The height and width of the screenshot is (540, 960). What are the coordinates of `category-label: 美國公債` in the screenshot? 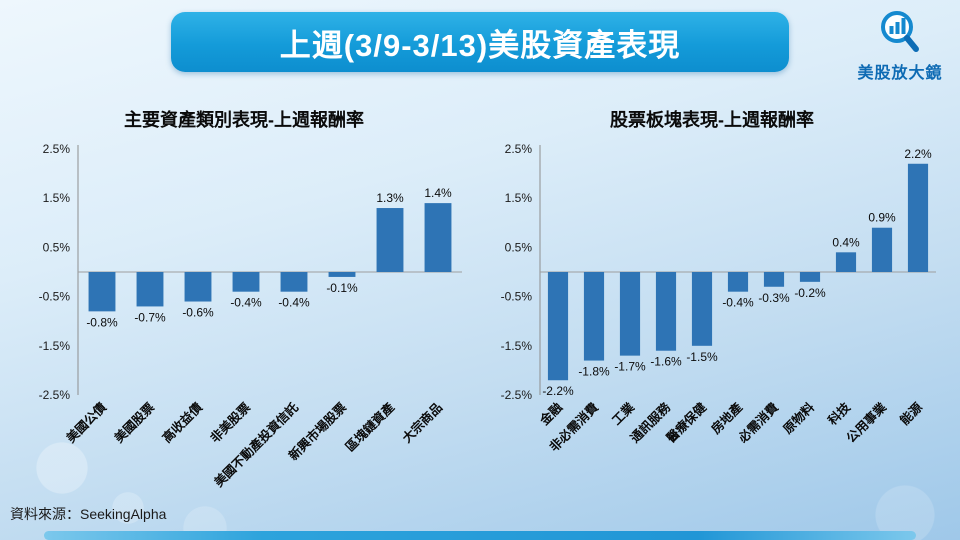 It's located at (86, 422).